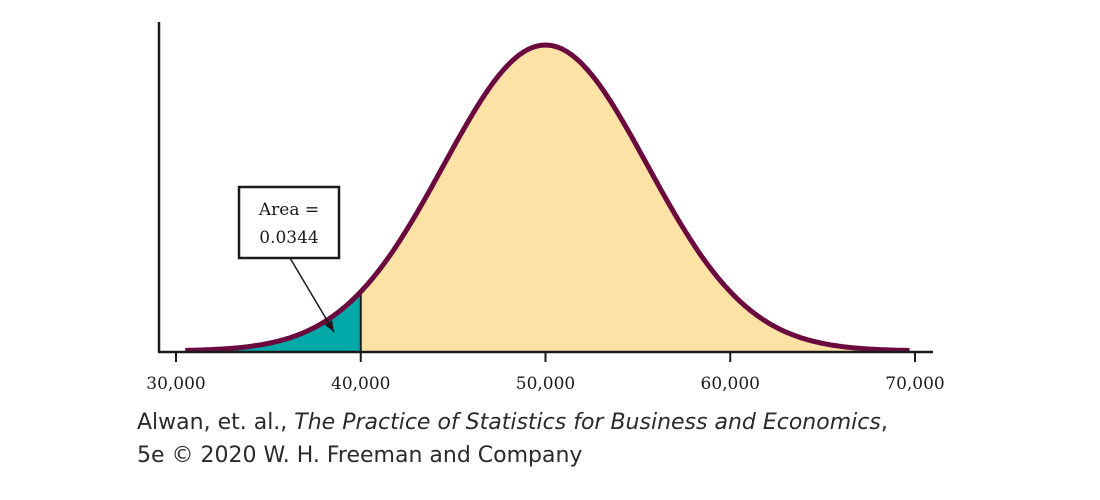 The image size is (1100, 500). I want to click on annotation-line-2: 0.0344, so click(288, 238).